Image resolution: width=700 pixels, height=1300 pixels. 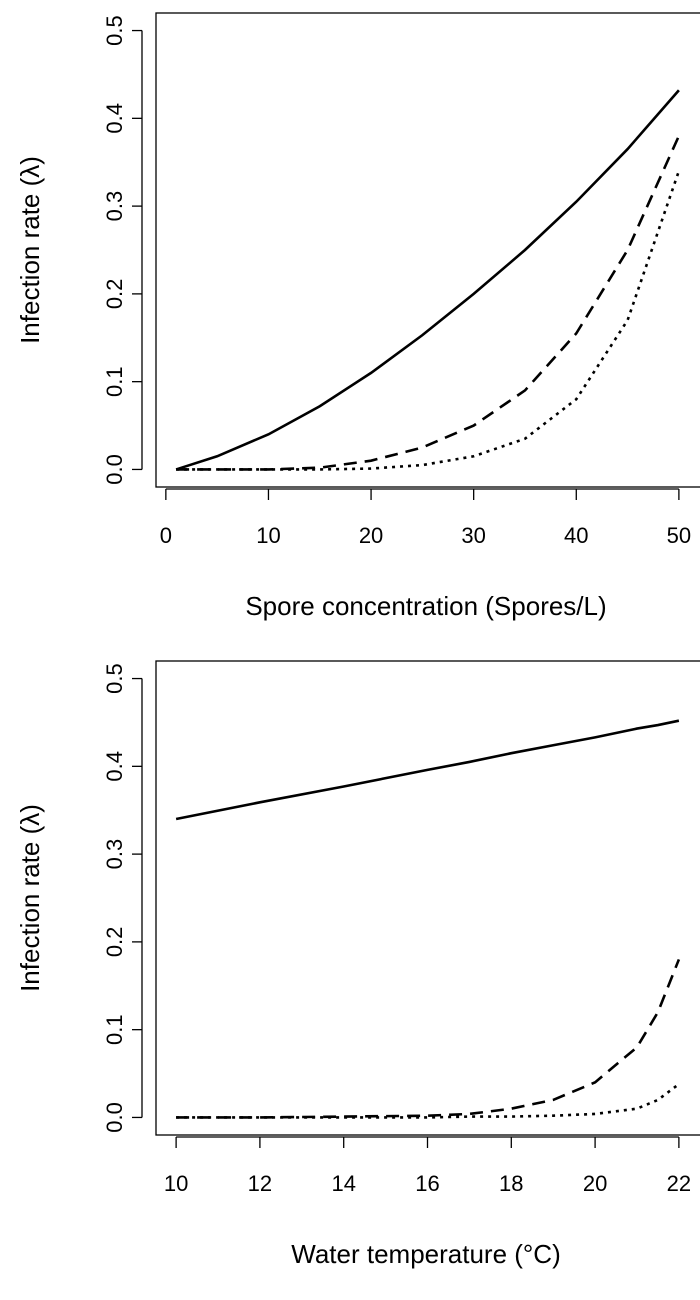 What do you see at coordinates (679, 535) in the screenshot?
I see `x-tick-label: 50` at bounding box center [679, 535].